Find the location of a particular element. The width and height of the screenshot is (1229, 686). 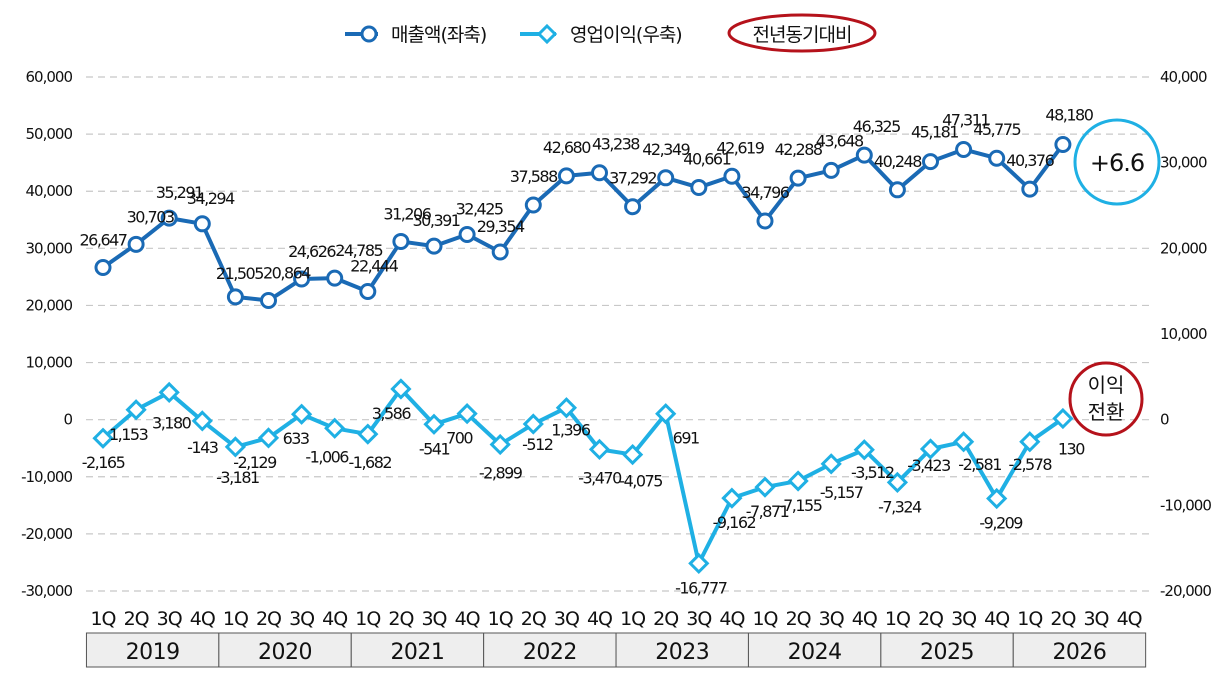

revenue-data-label: 24,626 is located at coordinates (312, 251).